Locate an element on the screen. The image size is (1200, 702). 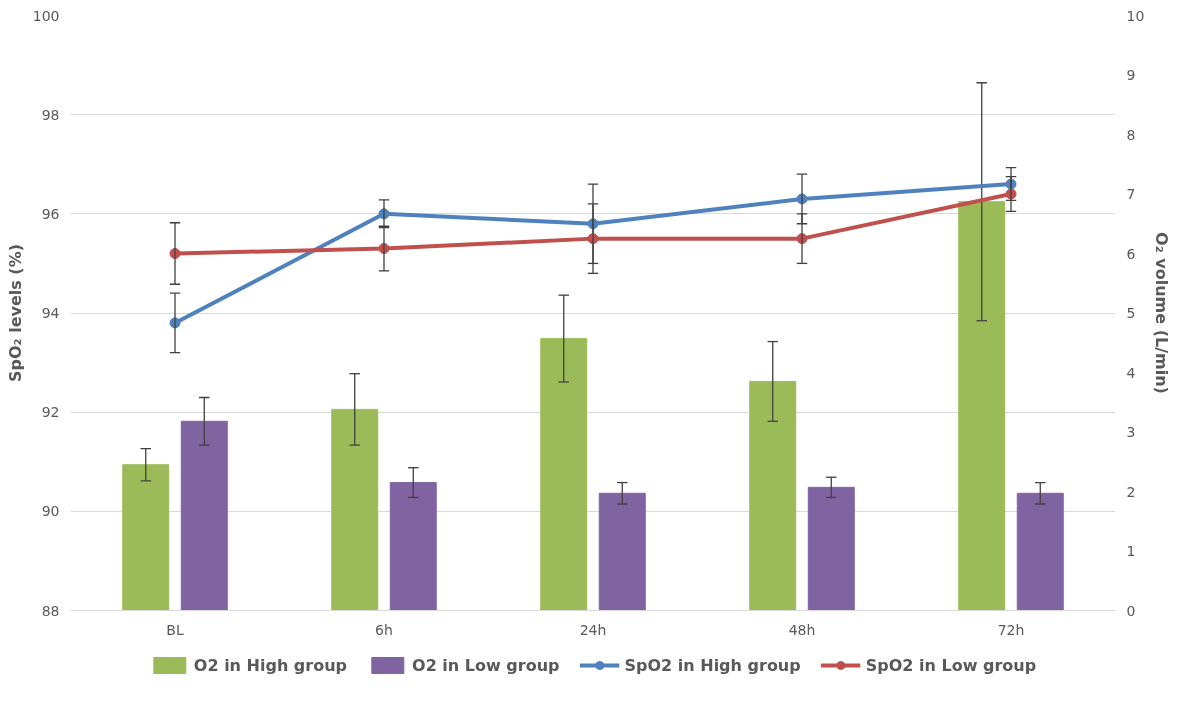
y2-tick-label: 1 is located at coordinates (1131, 551).